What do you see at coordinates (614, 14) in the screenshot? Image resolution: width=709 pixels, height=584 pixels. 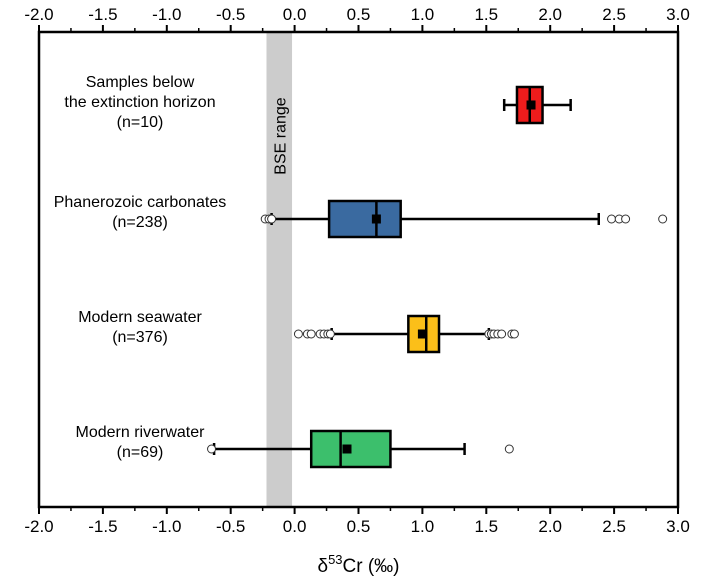 I see `x-tick-label-top: 2.5` at bounding box center [614, 14].